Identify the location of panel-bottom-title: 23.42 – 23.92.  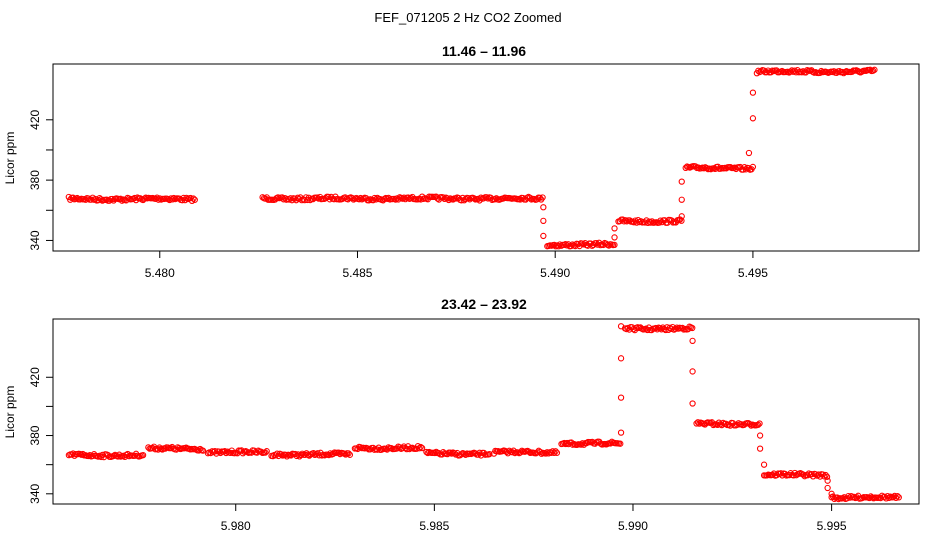
(484, 304).